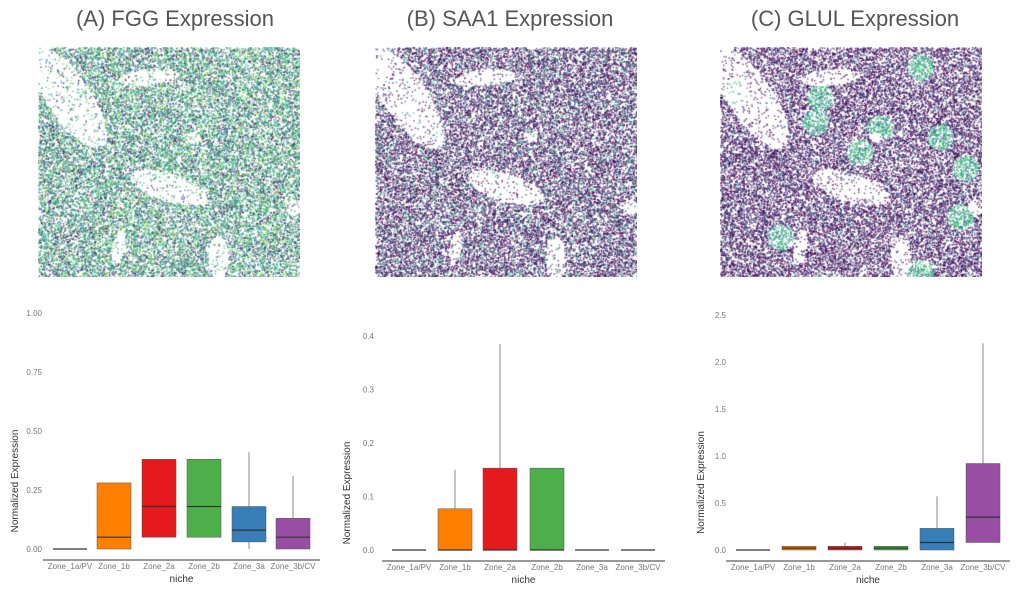 The image size is (1024, 599). What do you see at coordinates (721, 362) in the screenshot?
I see `y-tick-label: 2.0` at bounding box center [721, 362].